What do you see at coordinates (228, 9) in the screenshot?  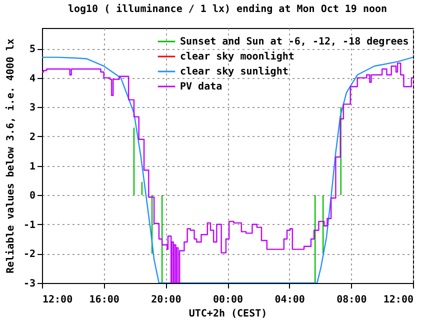 I see `chart-title: log10 ( illuminance / 1 lx) ending at Mon Oct 19 noon` at bounding box center [228, 9].